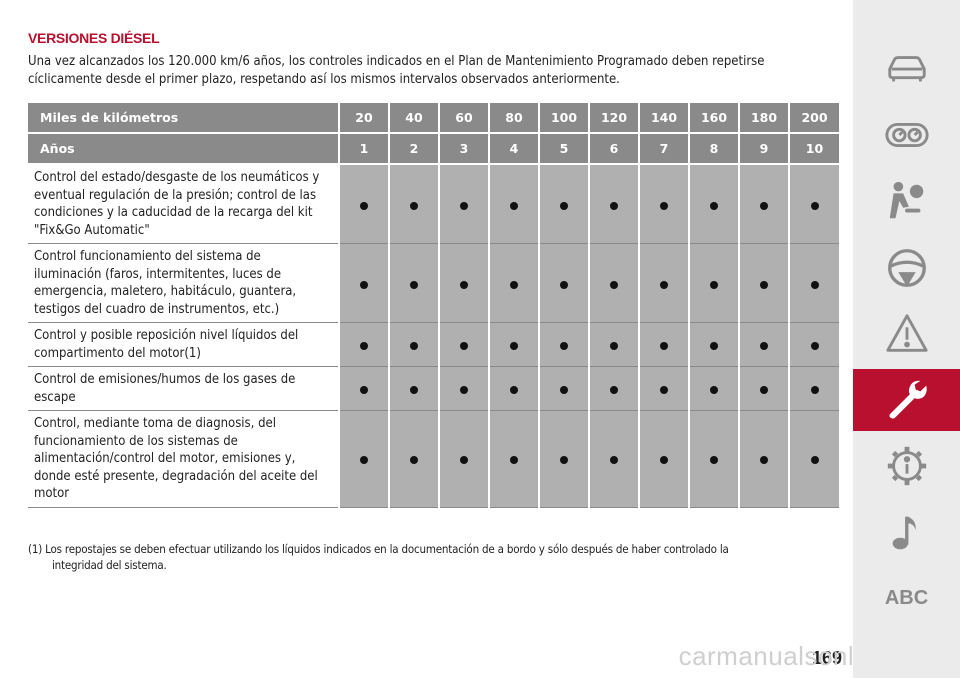 The width and height of the screenshot is (960, 678). I want to click on sidebar-item-index: ABC, so click(906, 598).